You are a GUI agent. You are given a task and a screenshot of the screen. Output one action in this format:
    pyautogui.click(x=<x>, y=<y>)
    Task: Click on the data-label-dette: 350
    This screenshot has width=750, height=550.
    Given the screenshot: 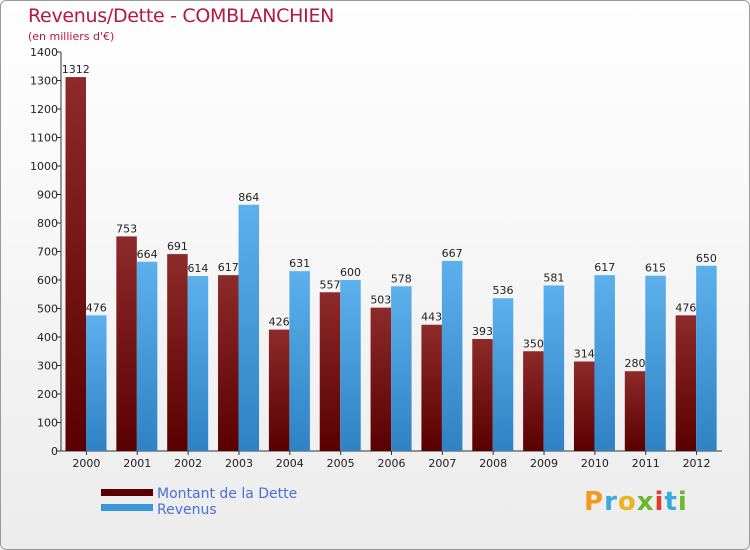 What is the action you would take?
    pyautogui.click(x=533, y=343)
    